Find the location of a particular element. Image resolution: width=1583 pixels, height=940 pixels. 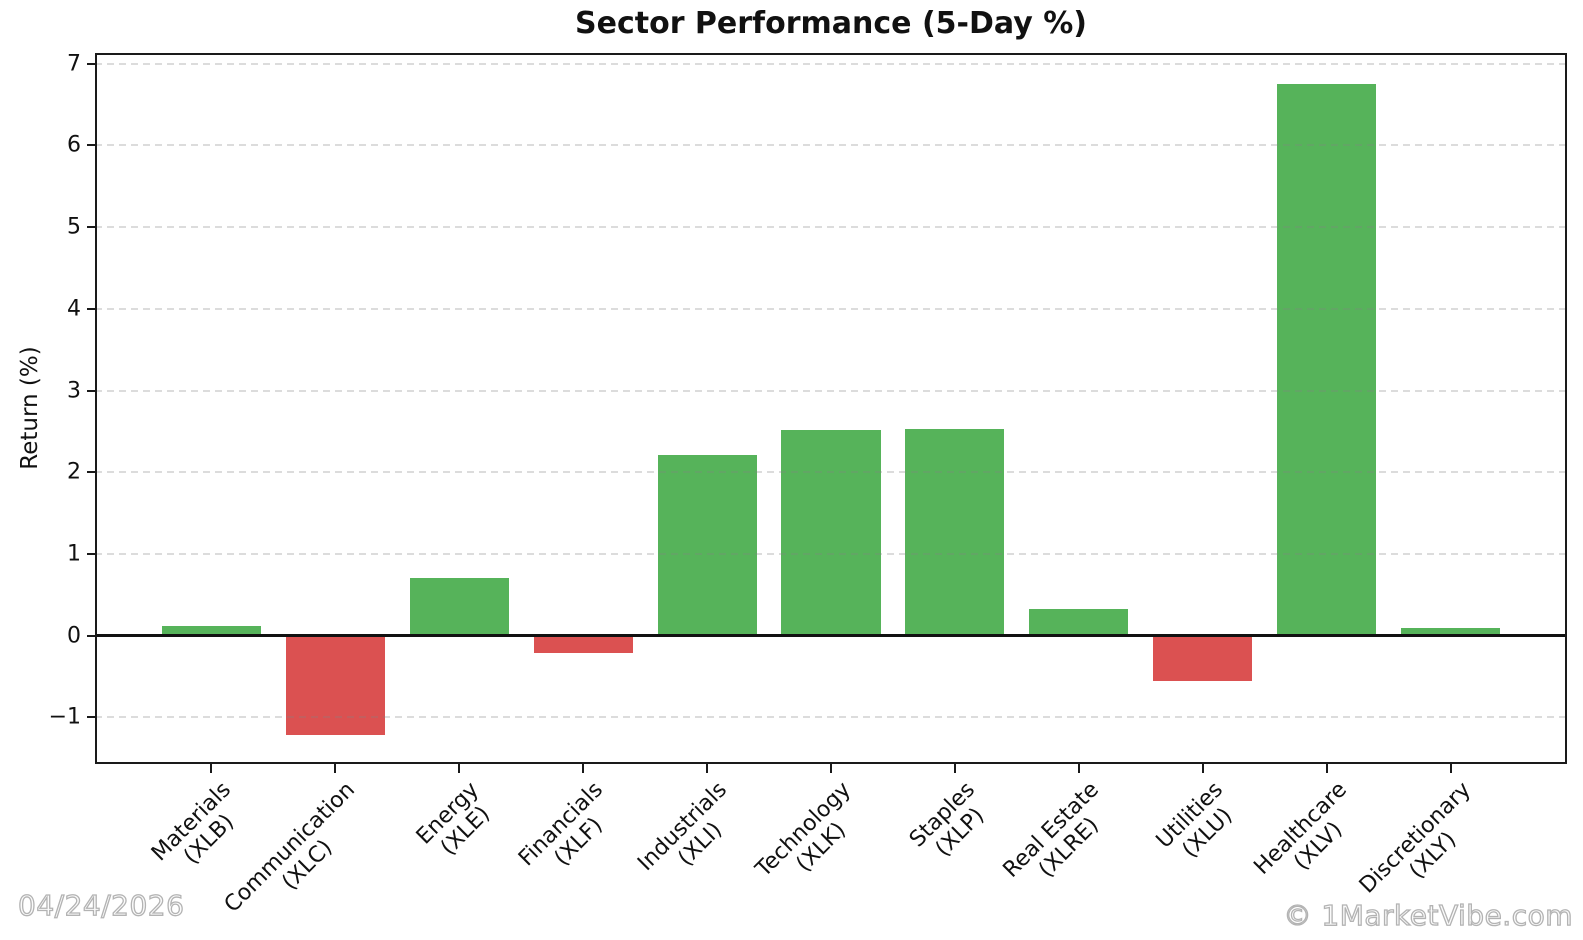

axis-spine-right is located at coordinates (1566, 408).